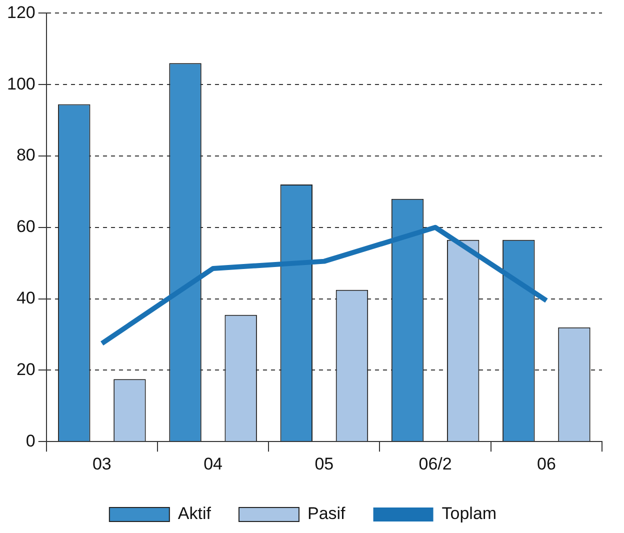 Image resolution: width=624 pixels, height=533 pixels. Describe the element at coordinates (469, 514) in the screenshot. I see `legend-label: Toplam` at that location.